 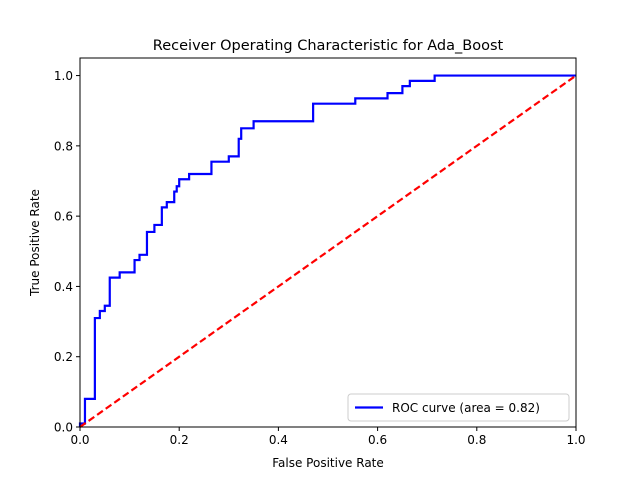 I want to click on x-tick-label: 0.2, so click(x=179, y=440).